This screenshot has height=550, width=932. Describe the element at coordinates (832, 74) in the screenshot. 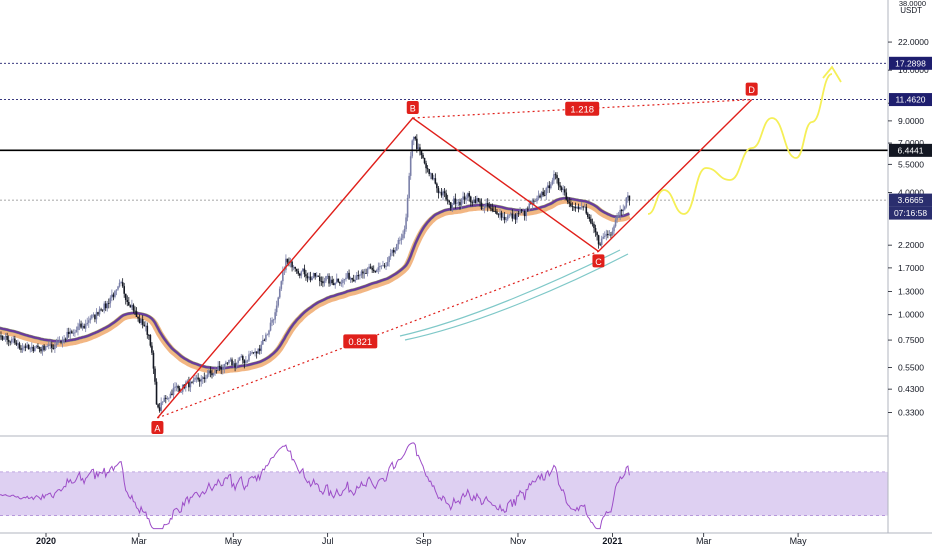

I see `projection-arrow-head` at that location.